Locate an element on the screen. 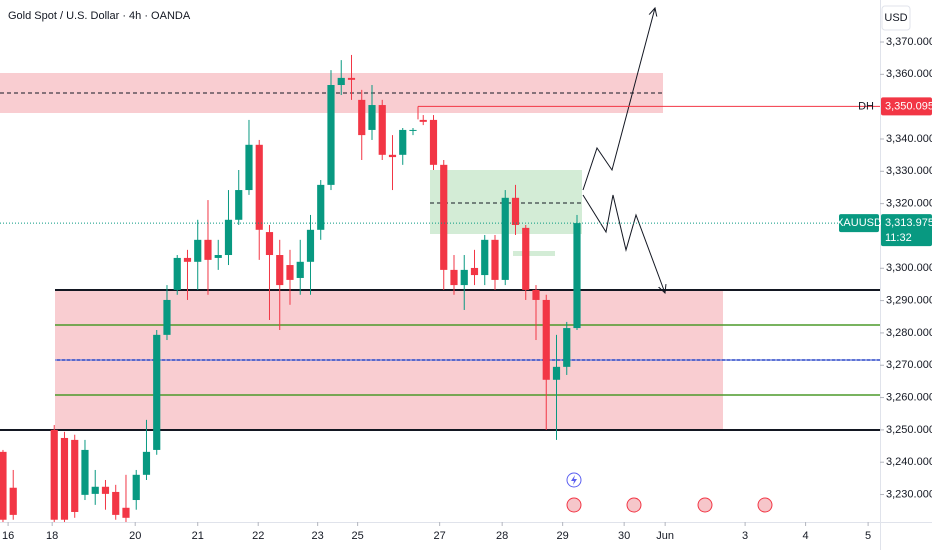 This screenshot has width=932, height=550. x-tick-label: 16 is located at coordinates (8, 536).